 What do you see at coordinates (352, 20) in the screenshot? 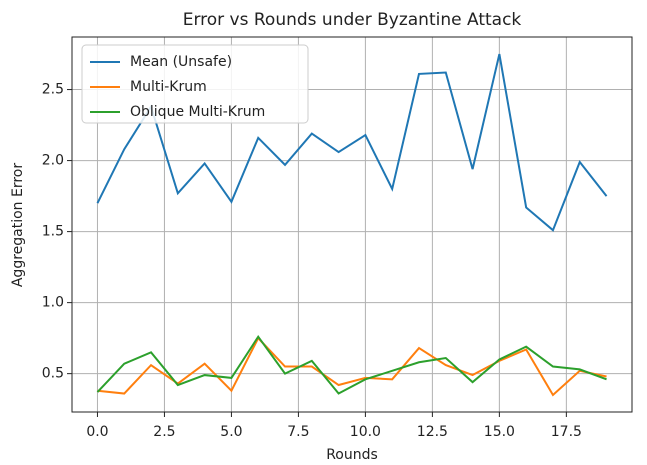
I see `chart-title: Error vs Rounds under Byzantine Attack` at bounding box center [352, 20].